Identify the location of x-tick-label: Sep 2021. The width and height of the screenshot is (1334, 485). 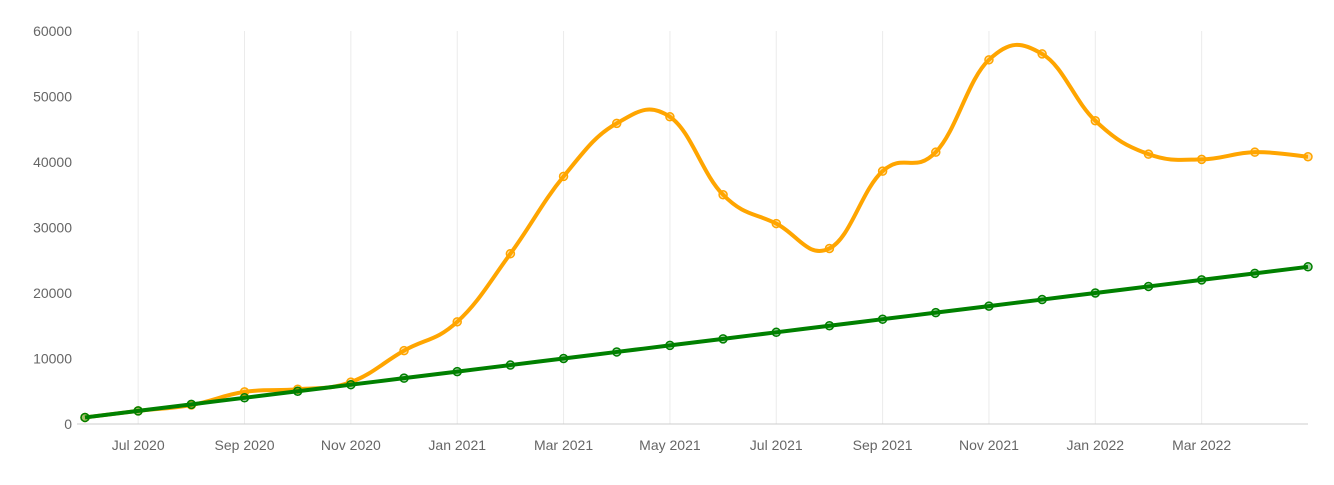
(883, 445).